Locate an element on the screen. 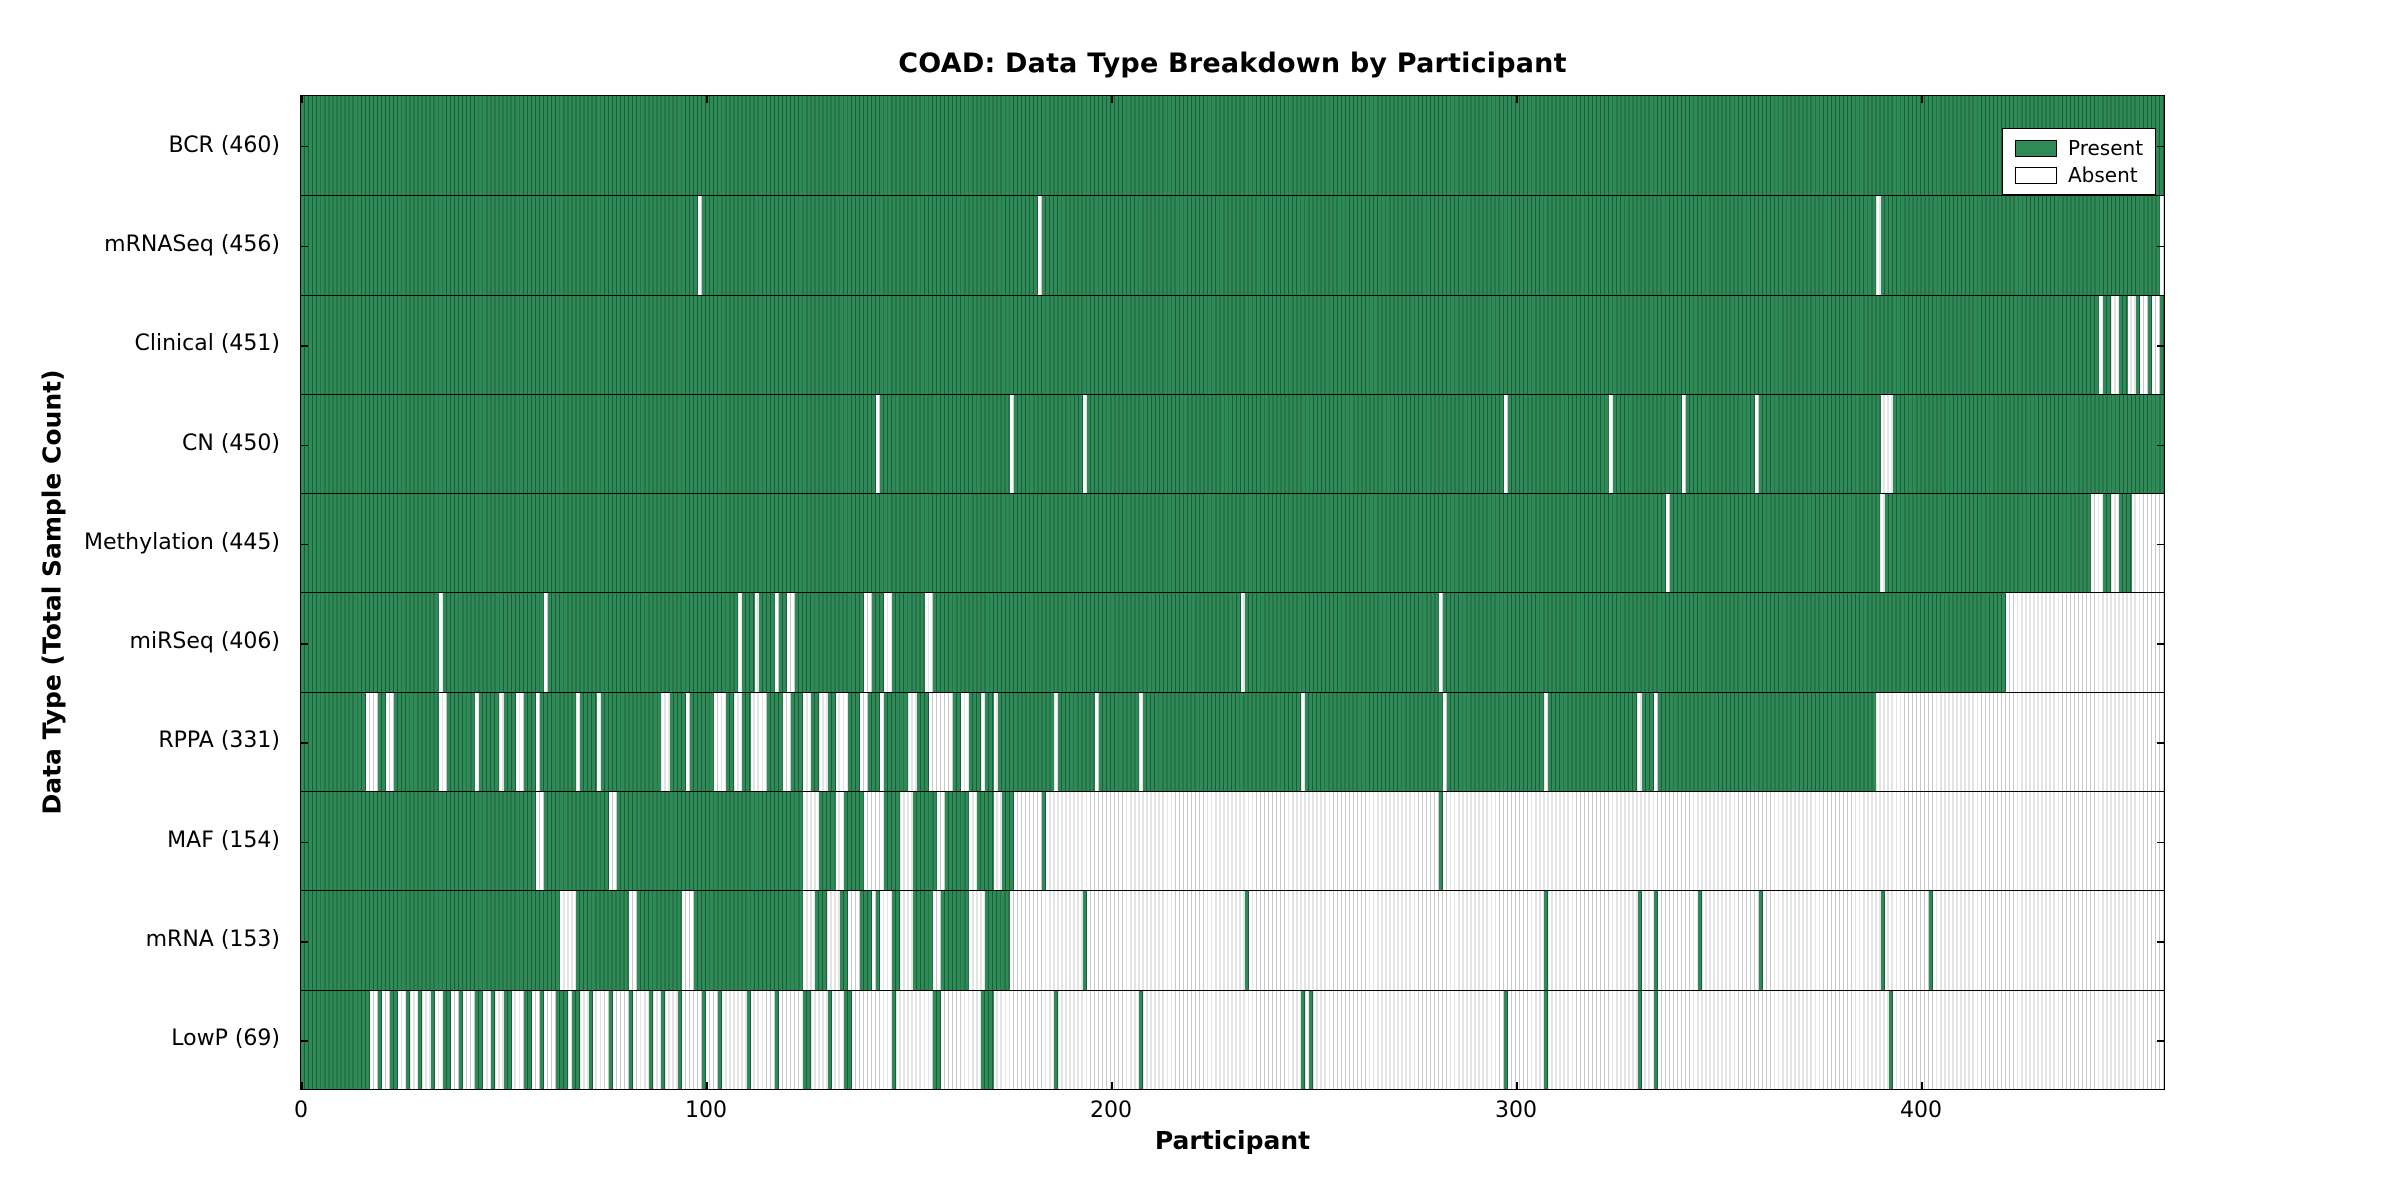 The height and width of the screenshot is (1200, 2400). heatmap-row-methylation is located at coordinates (1232, 543).